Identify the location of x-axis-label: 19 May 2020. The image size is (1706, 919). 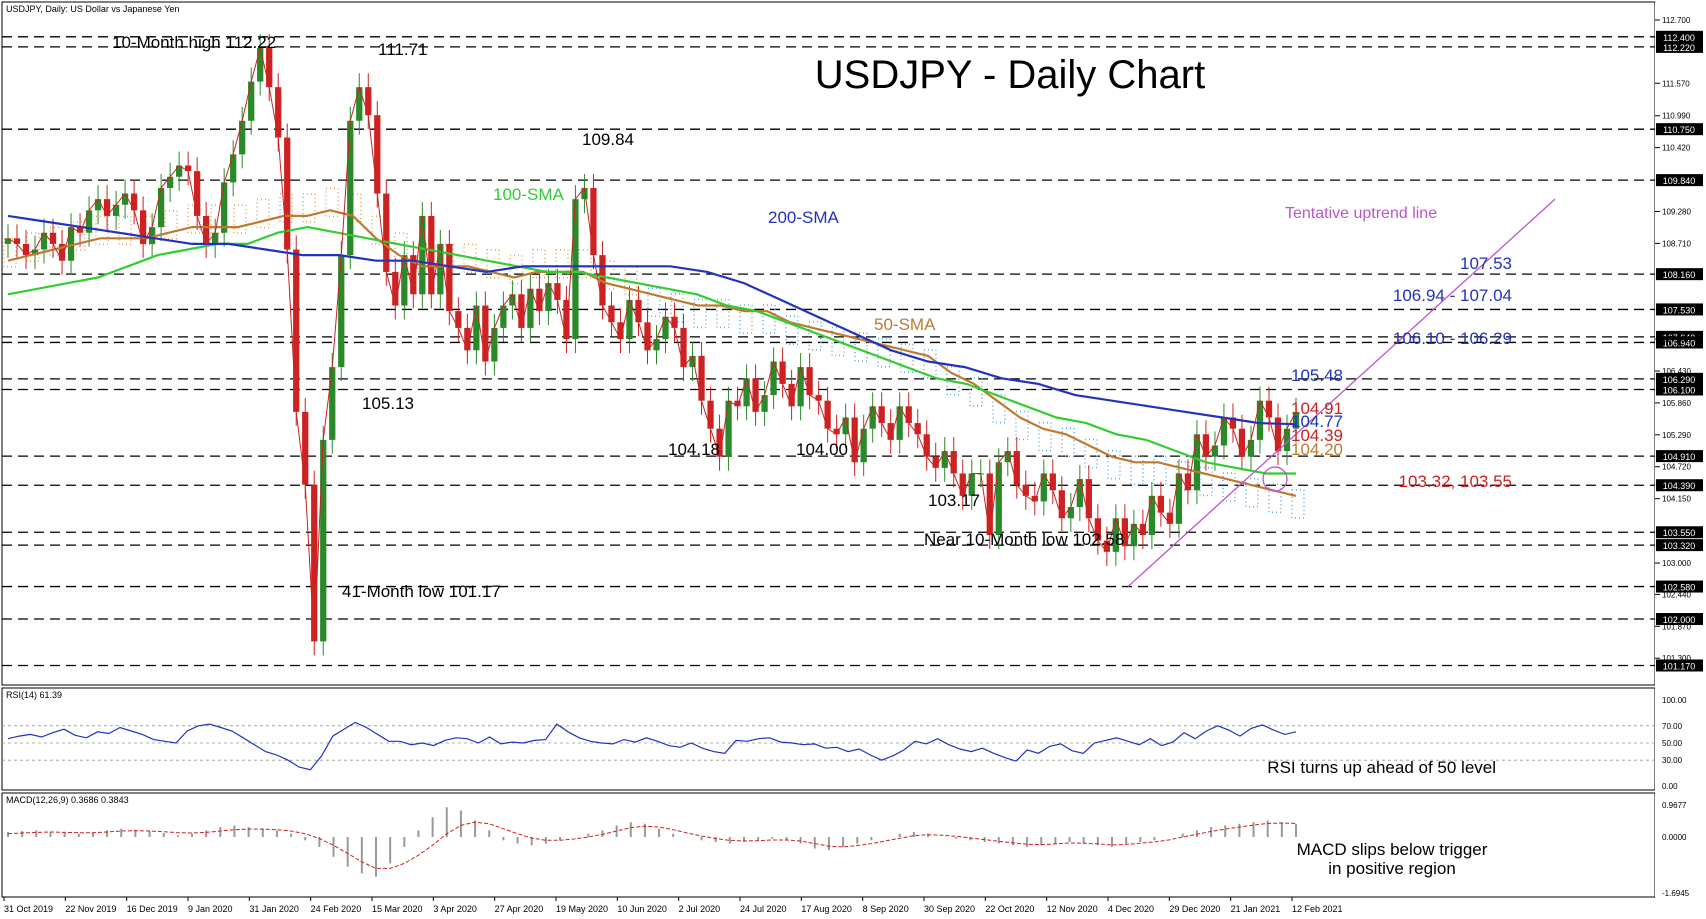
(582, 909).